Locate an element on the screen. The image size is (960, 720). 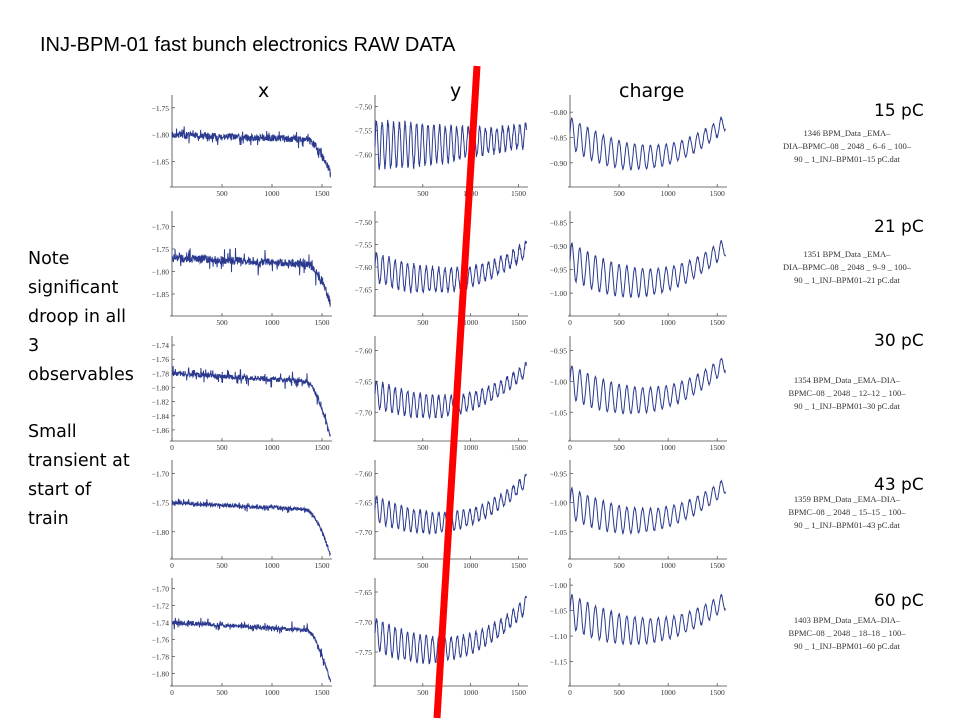
filename-line: 1351 BPM_Data _EMA– is located at coordinates (847, 254).